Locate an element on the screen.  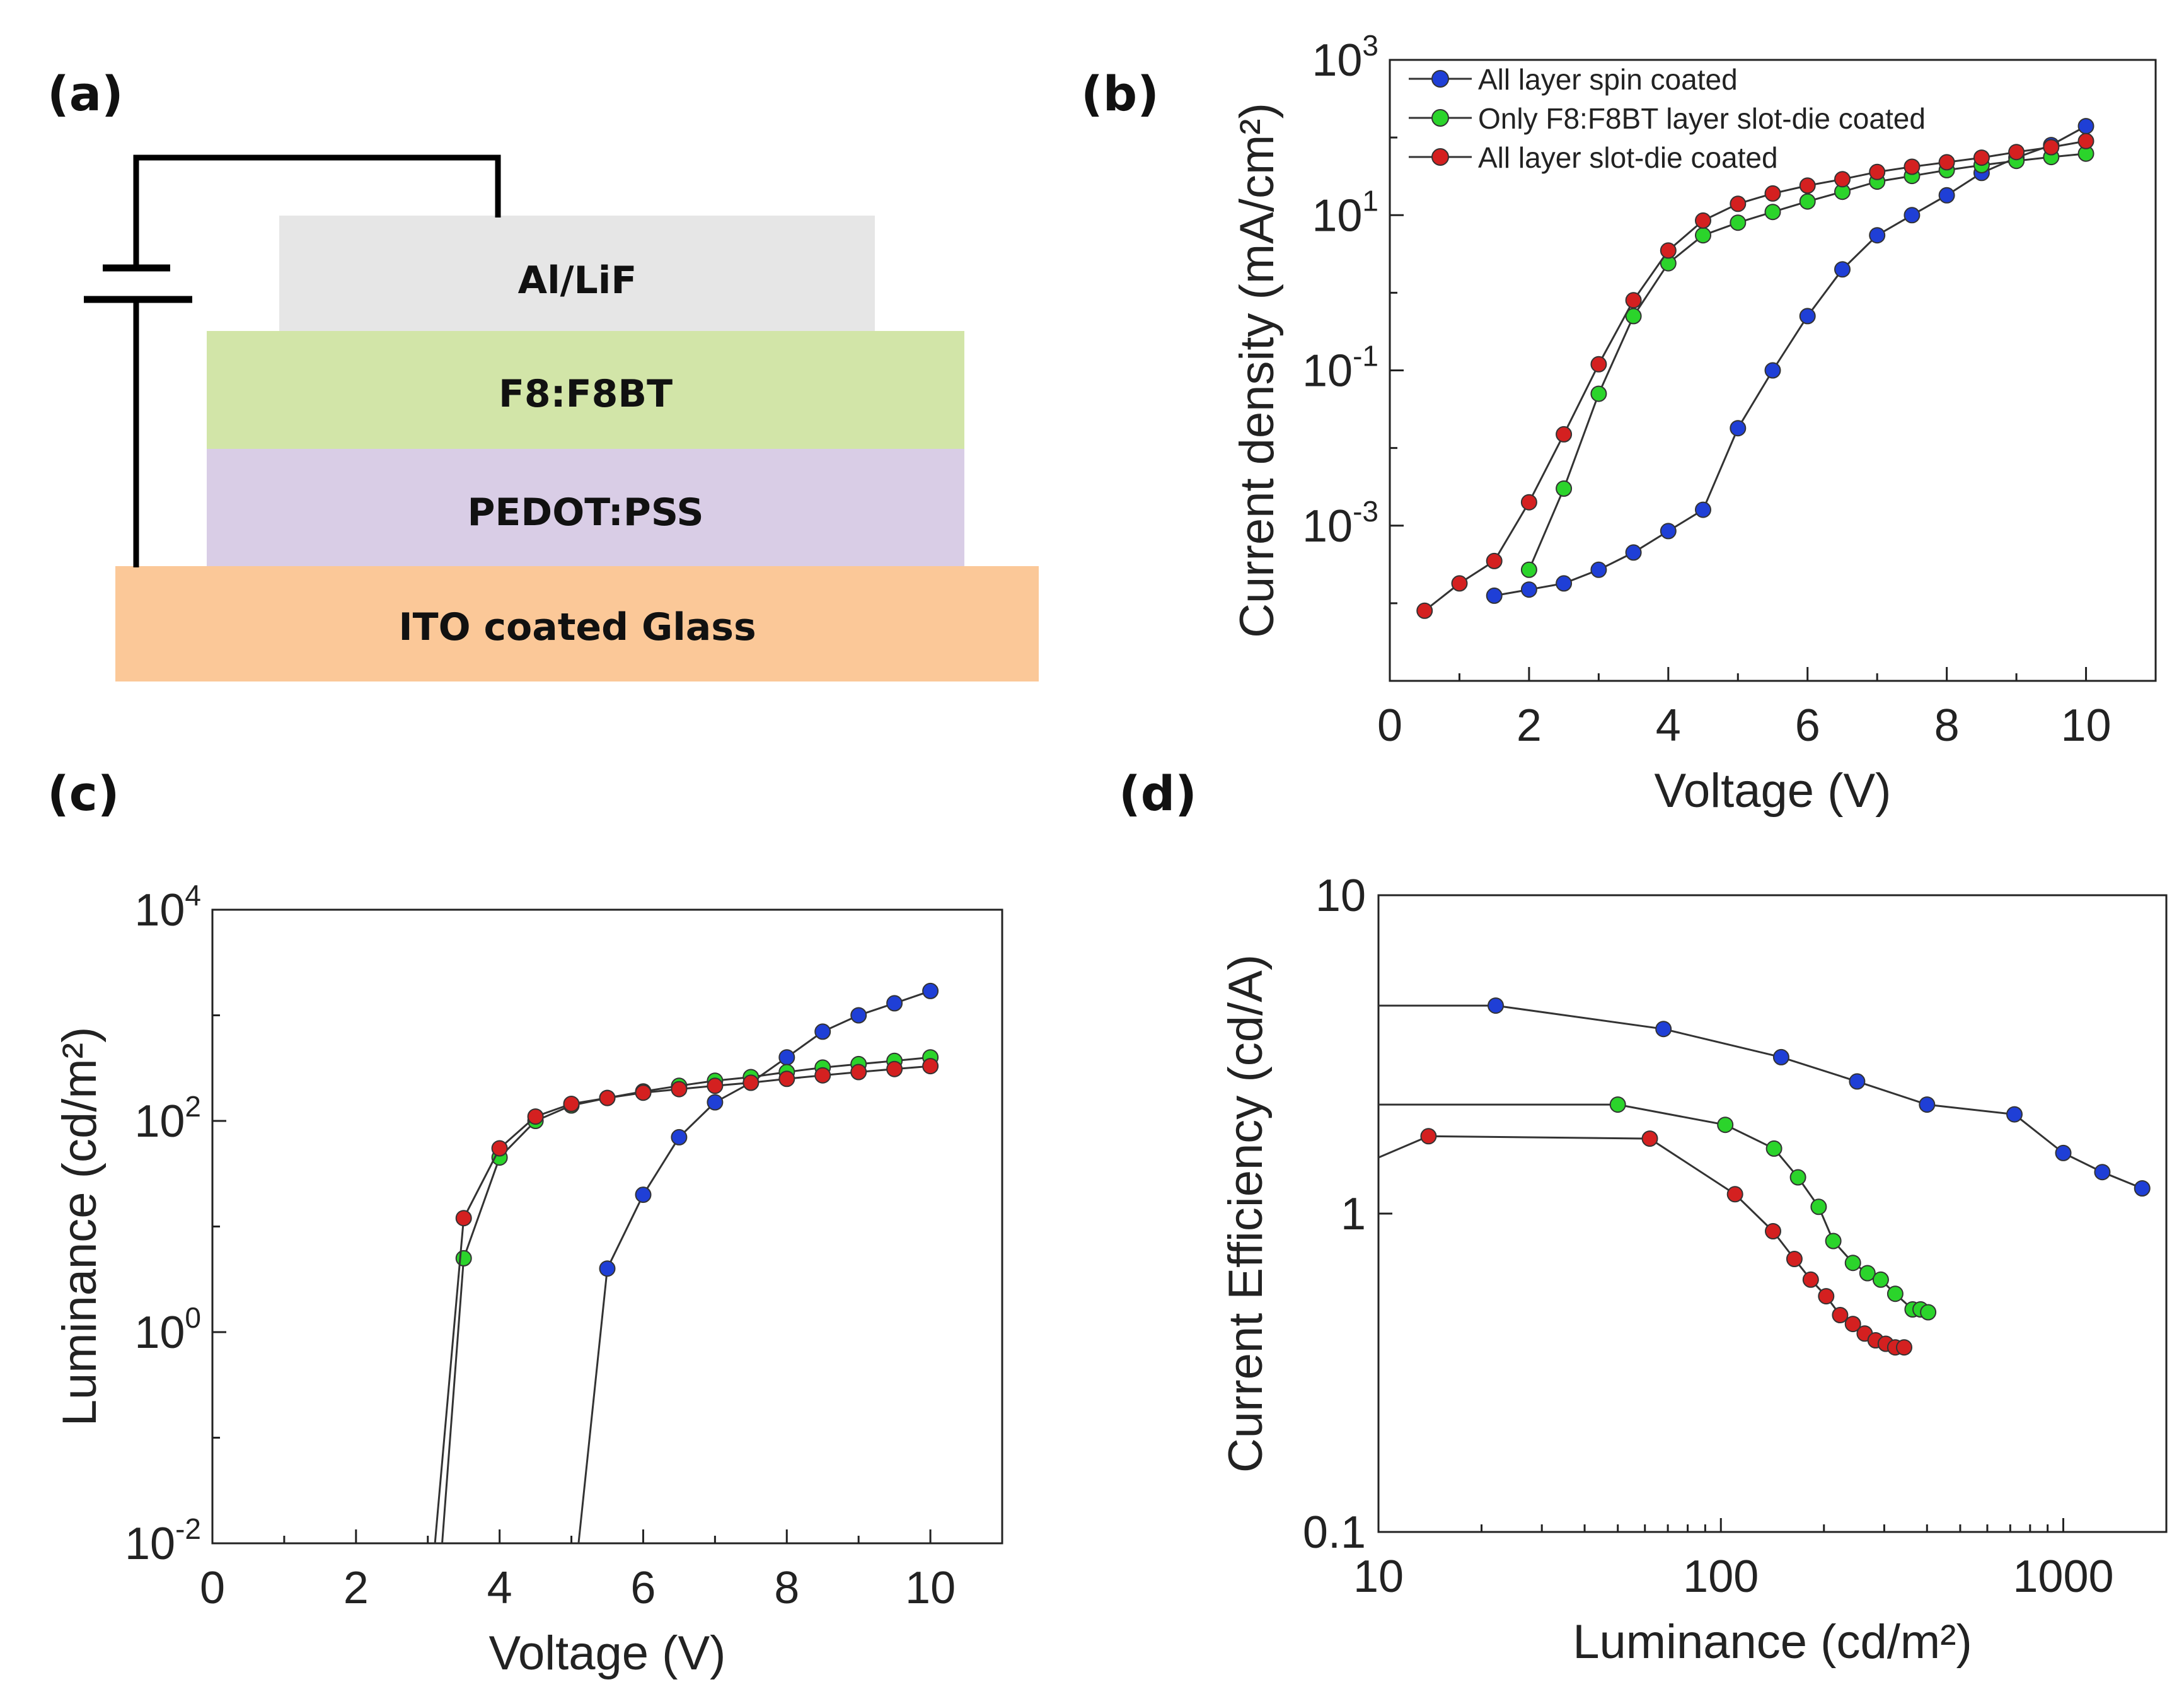
x-tick-label: 6 is located at coordinates (643, 1588).